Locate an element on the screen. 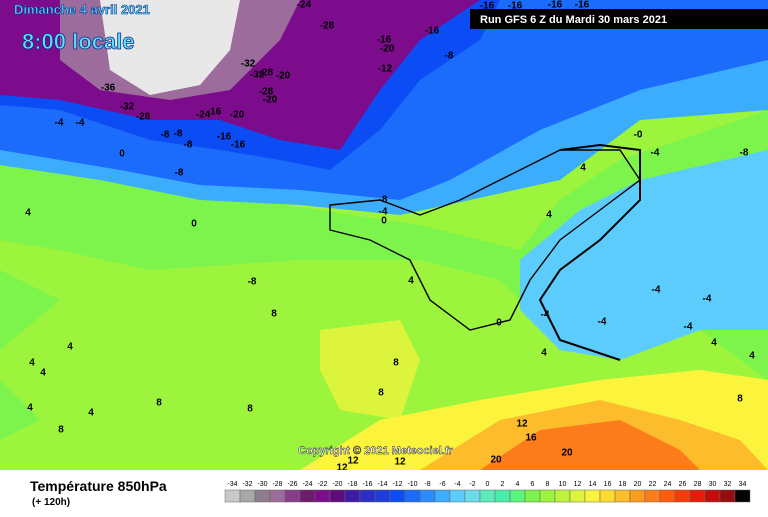  scale-label: -16 is located at coordinates (367, 484).